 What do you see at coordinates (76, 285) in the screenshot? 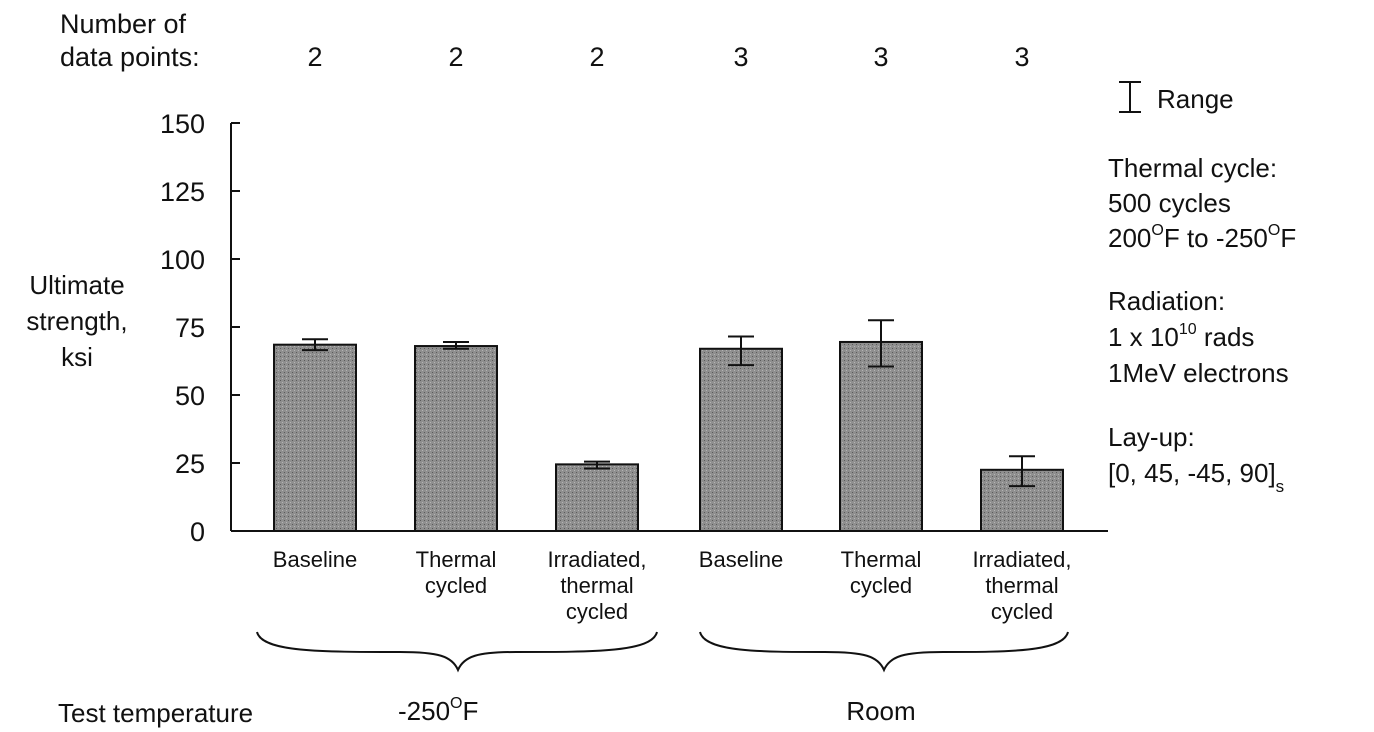
I see `y-axis-label-line1: Ultimate` at bounding box center [76, 285].